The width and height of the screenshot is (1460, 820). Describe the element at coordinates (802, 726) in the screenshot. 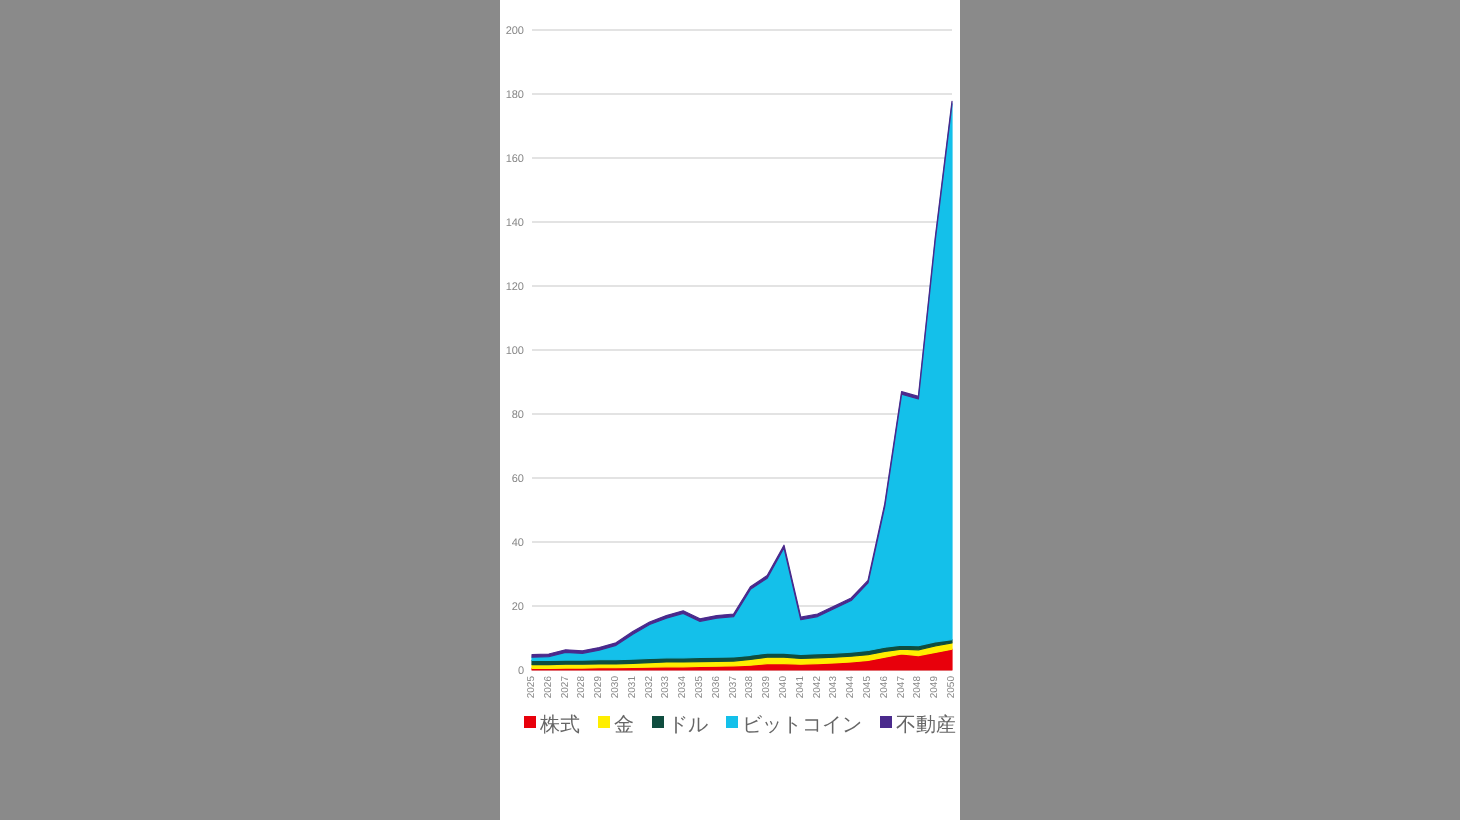

I see `legend-label: ビットコイン` at that location.